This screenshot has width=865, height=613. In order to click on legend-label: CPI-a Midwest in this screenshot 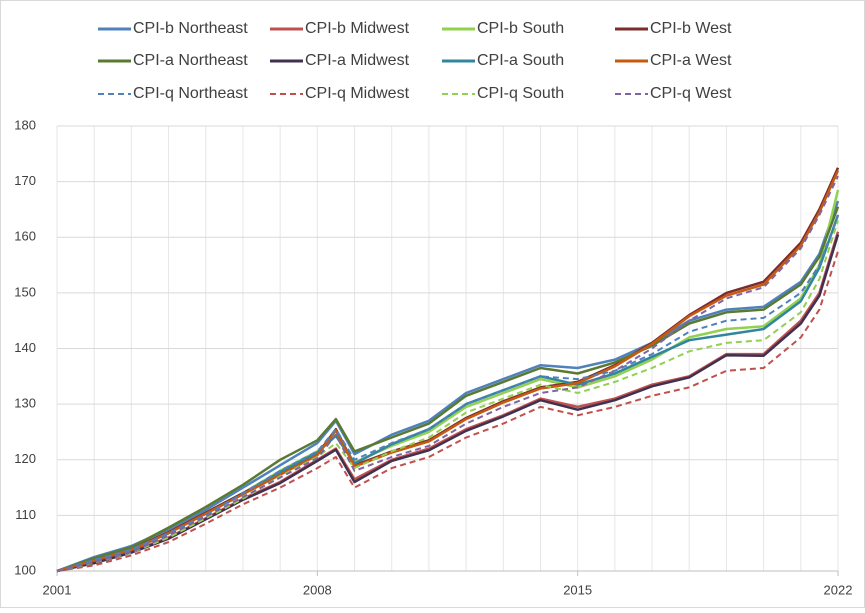, I will do `click(357, 60)`.